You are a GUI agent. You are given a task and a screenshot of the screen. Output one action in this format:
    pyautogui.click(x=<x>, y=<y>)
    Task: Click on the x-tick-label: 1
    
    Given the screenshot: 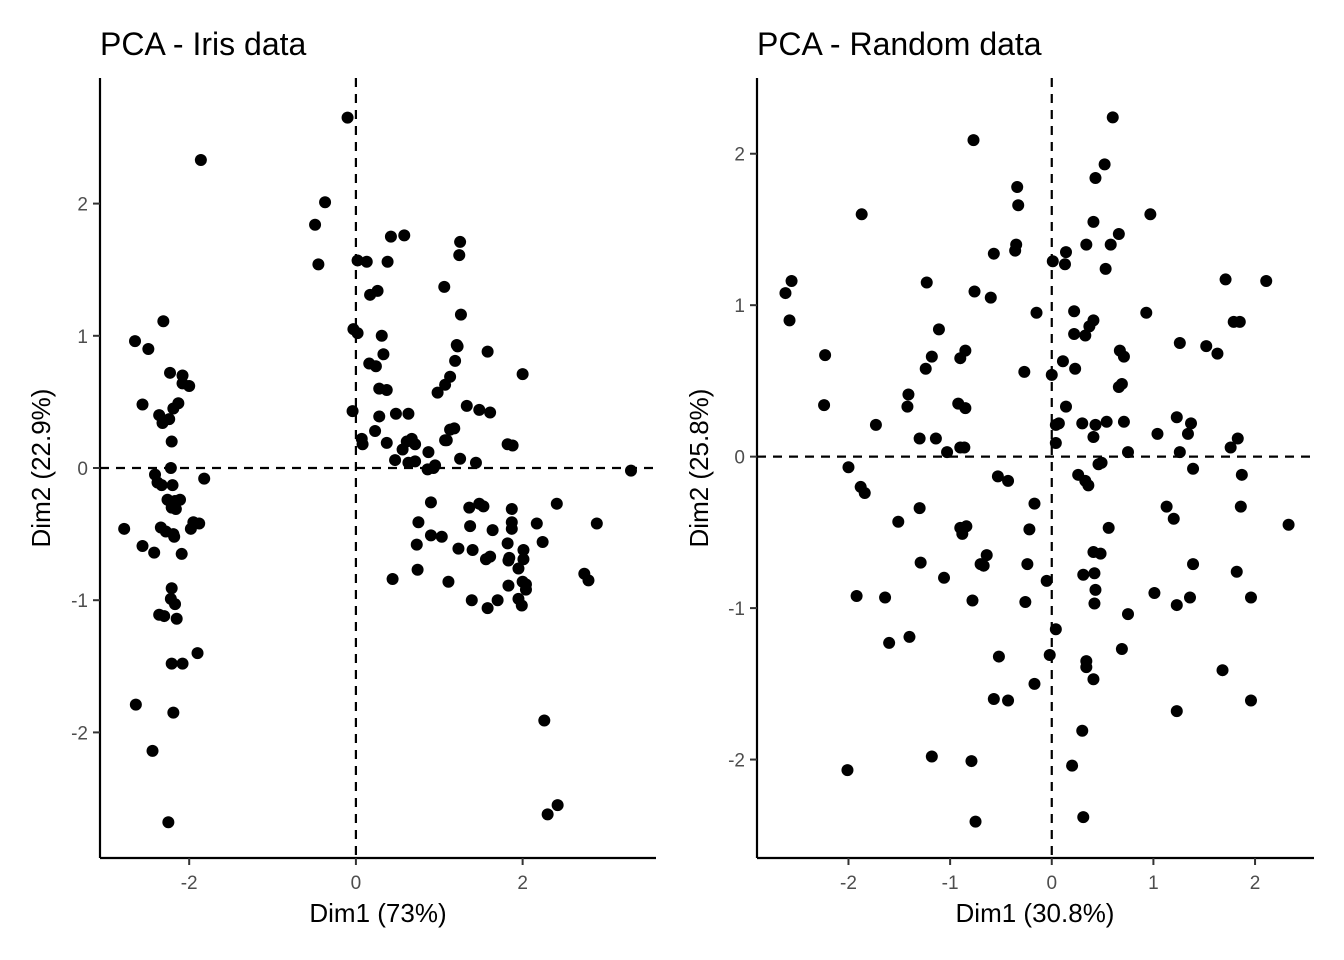 What is the action you would take?
    pyautogui.click(x=1153, y=883)
    